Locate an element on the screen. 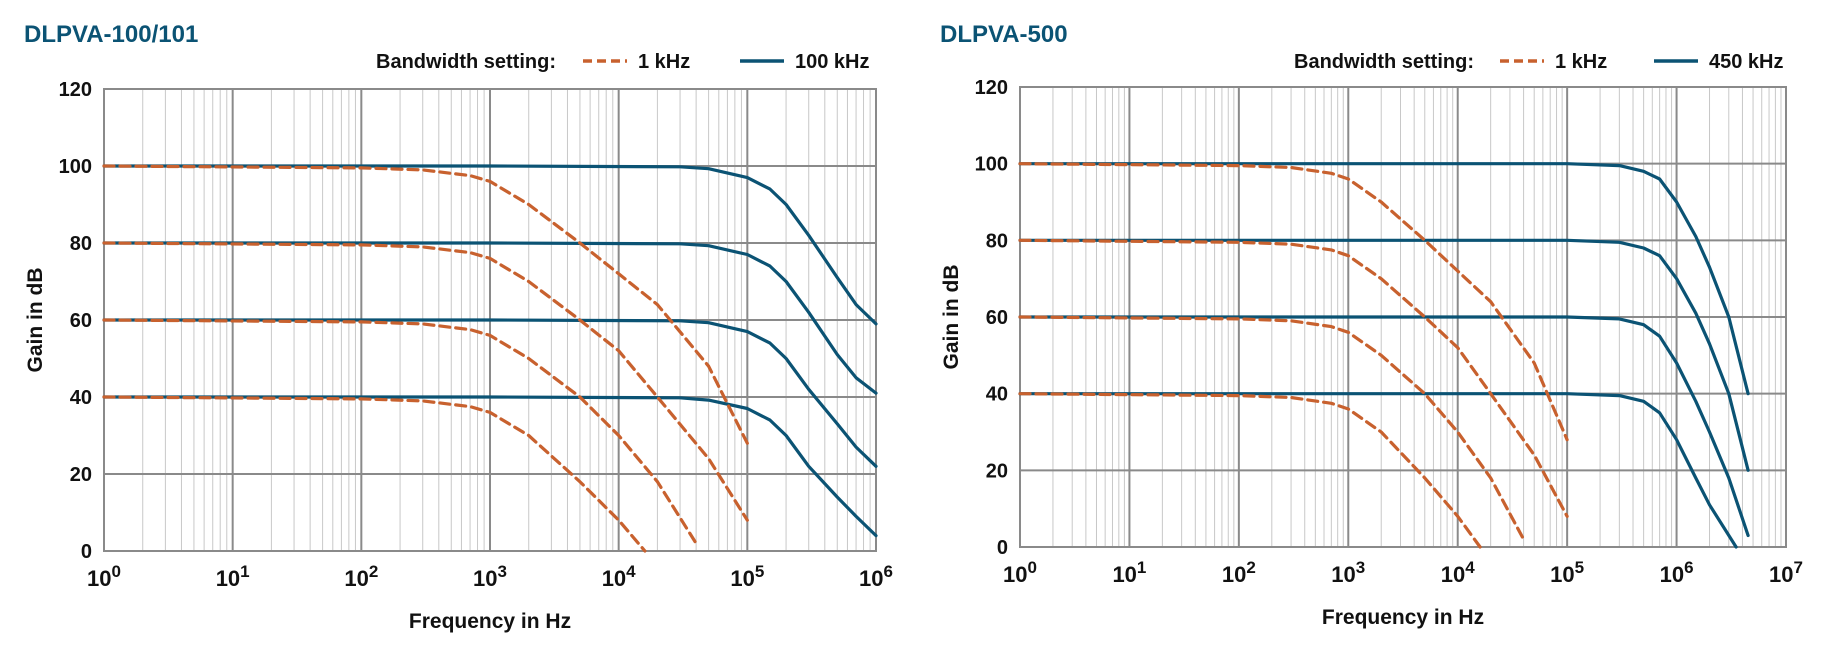  chart2-xtick-label: 10⁰ is located at coordinates (1020, 572).